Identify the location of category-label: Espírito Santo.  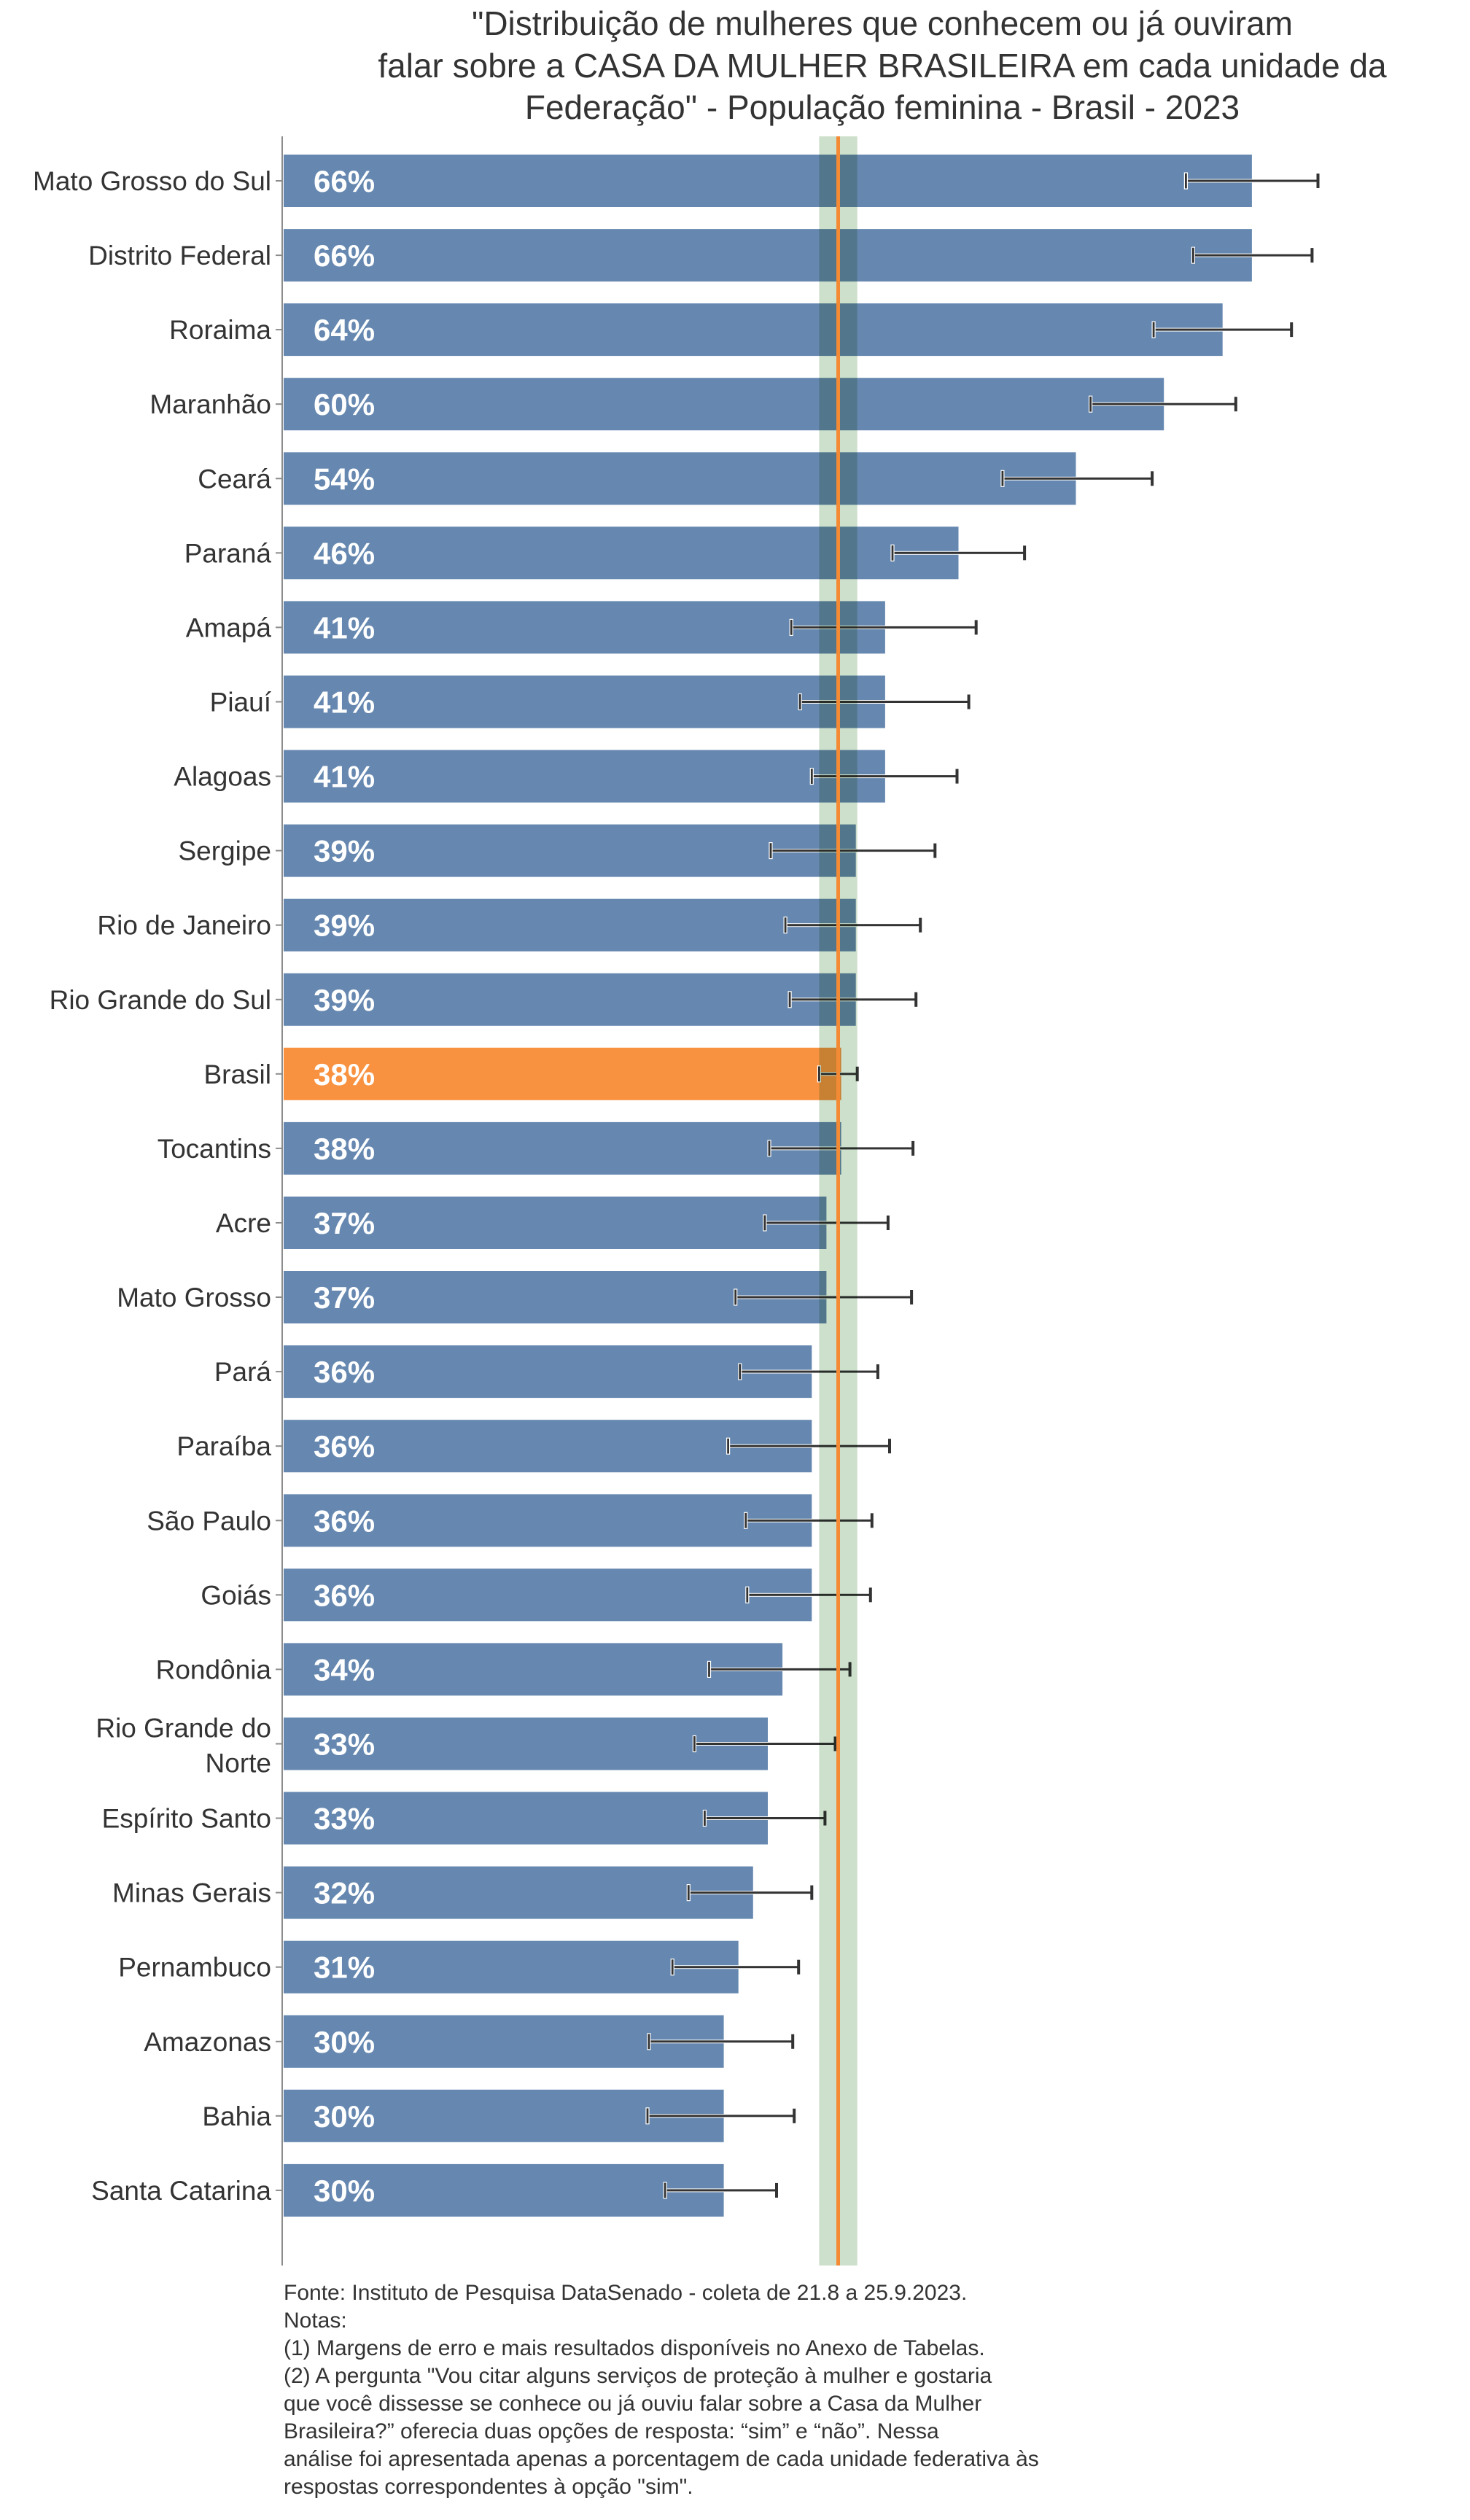
(186, 1819).